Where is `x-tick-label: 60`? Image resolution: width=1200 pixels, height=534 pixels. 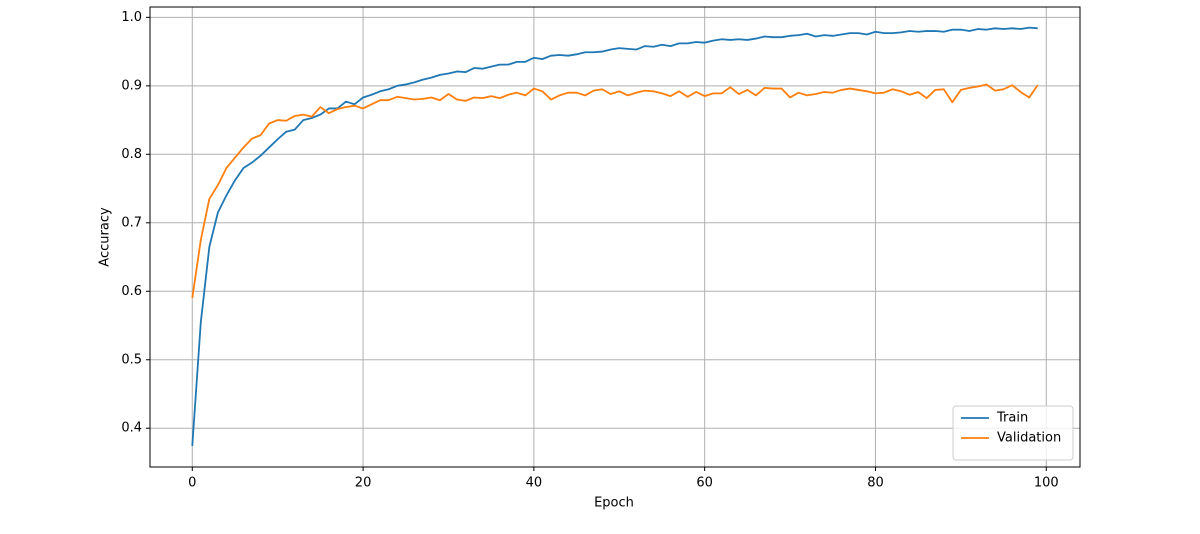 x-tick-label: 60 is located at coordinates (704, 483).